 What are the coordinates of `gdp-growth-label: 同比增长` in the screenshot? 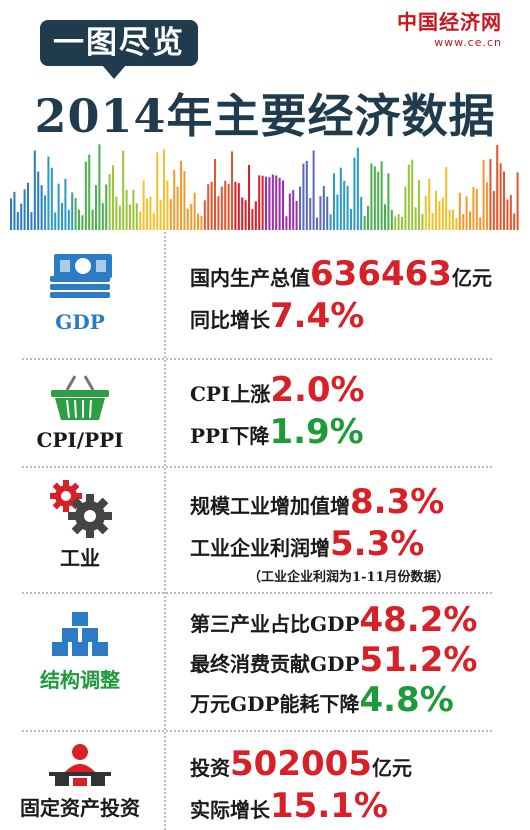 It's located at (230, 320).